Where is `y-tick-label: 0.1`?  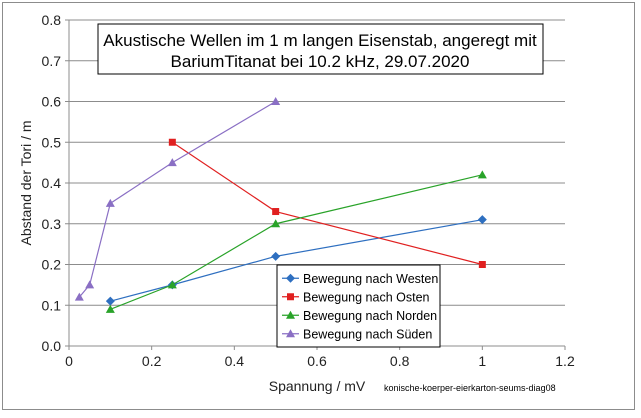
y-tick-label: 0.1 is located at coordinates (52, 305).